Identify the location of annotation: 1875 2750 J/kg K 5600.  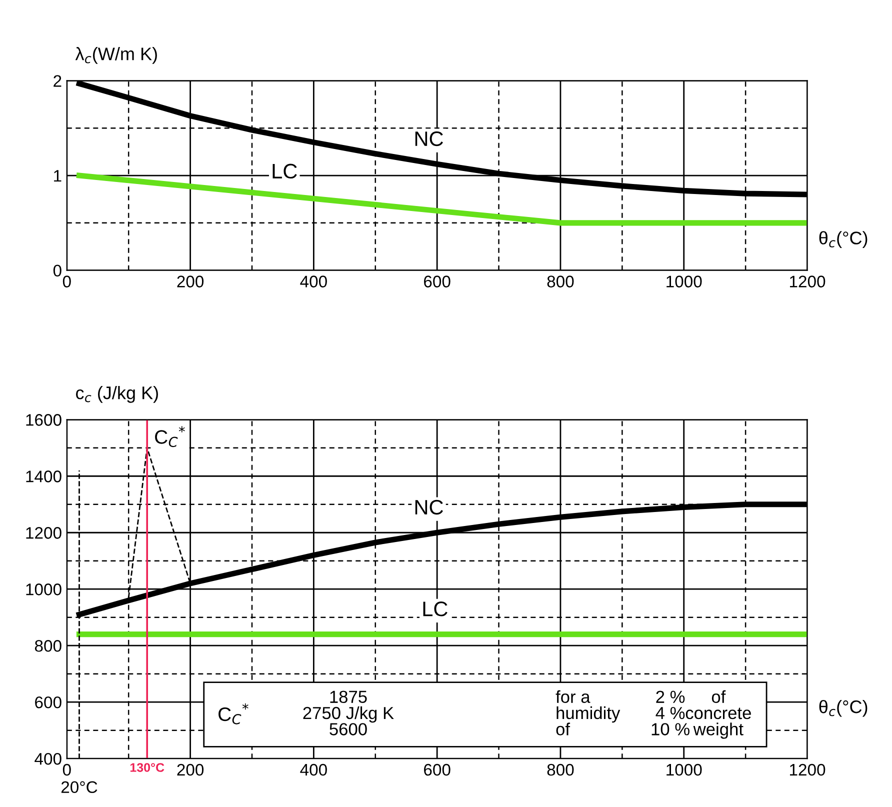
(348, 713).